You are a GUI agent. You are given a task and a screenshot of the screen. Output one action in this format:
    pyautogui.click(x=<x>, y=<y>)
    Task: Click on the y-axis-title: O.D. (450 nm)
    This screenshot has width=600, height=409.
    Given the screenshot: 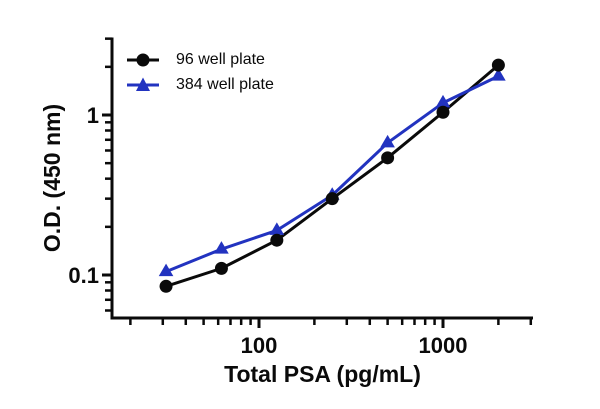 What is the action you would take?
    pyautogui.click(x=52, y=178)
    